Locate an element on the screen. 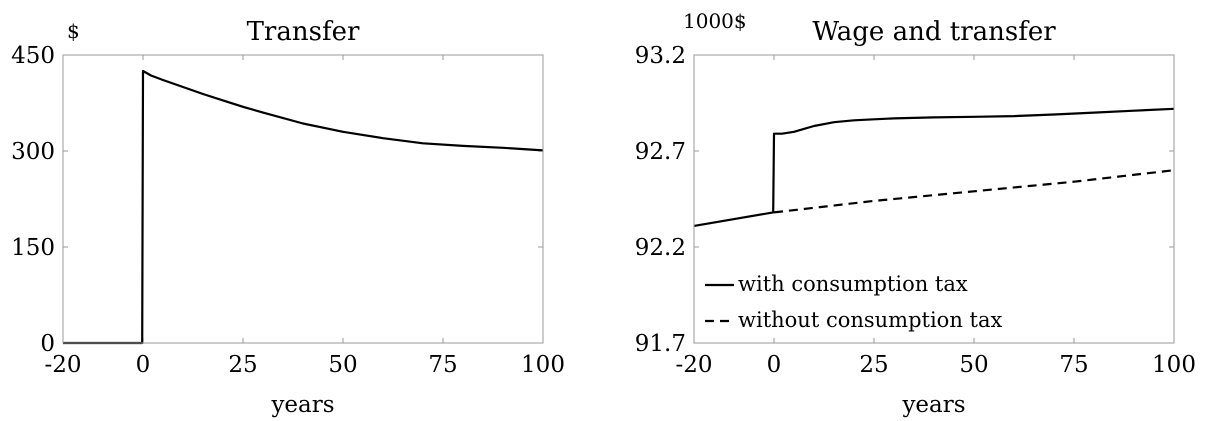 The width and height of the screenshot is (1207, 421). wage-y-tick-label: 93.2 is located at coordinates (660, 56).